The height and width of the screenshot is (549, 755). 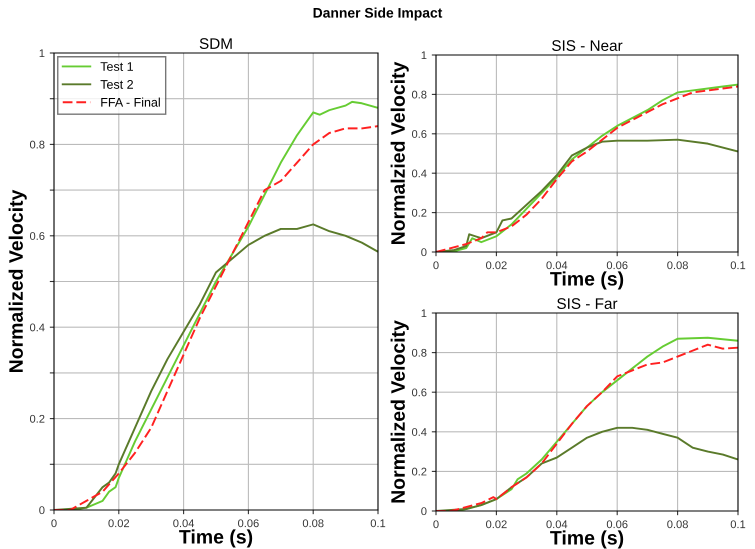 What do you see at coordinates (587, 303) in the screenshot?
I see `chart-title: SIS - Far` at bounding box center [587, 303].